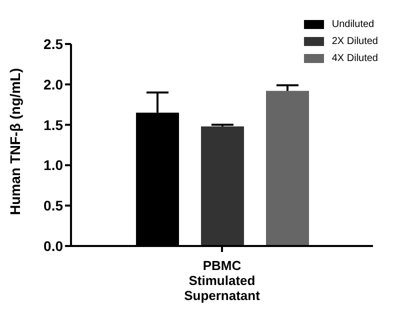  I want to click on y-tick-label: 2.5, so click(54, 44).